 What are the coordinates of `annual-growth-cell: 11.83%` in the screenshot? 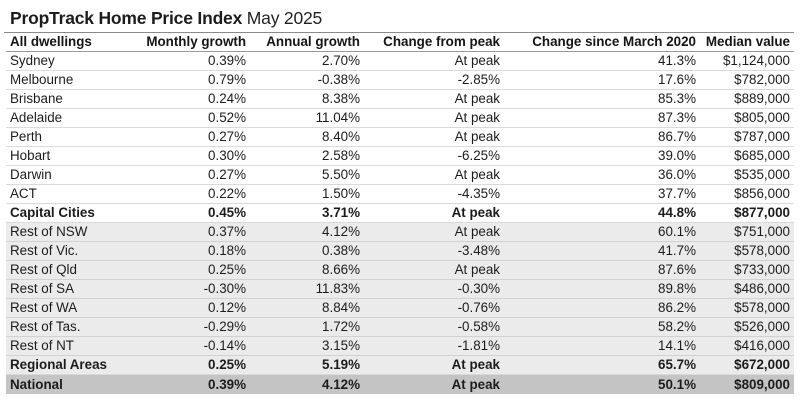 It's located at (307, 289).